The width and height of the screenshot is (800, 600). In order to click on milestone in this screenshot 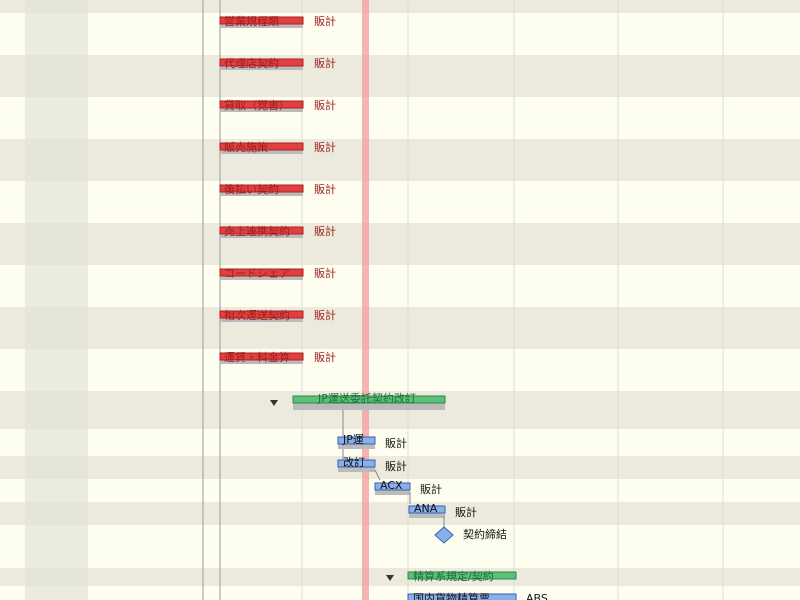, I will do `click(444, 535)`.